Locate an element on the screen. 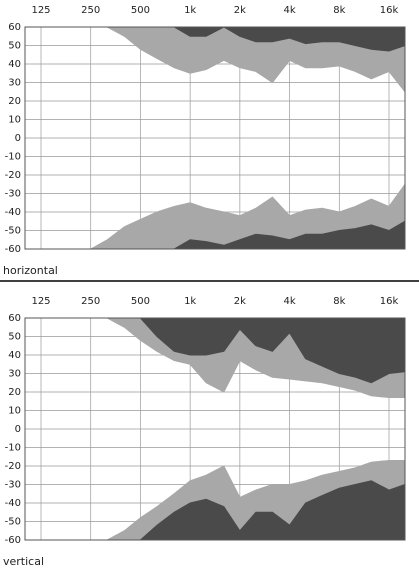 Image resolution: width=419 pixels, height=575 pixels. chart-title: vertical is located at coordinates (23, 561).